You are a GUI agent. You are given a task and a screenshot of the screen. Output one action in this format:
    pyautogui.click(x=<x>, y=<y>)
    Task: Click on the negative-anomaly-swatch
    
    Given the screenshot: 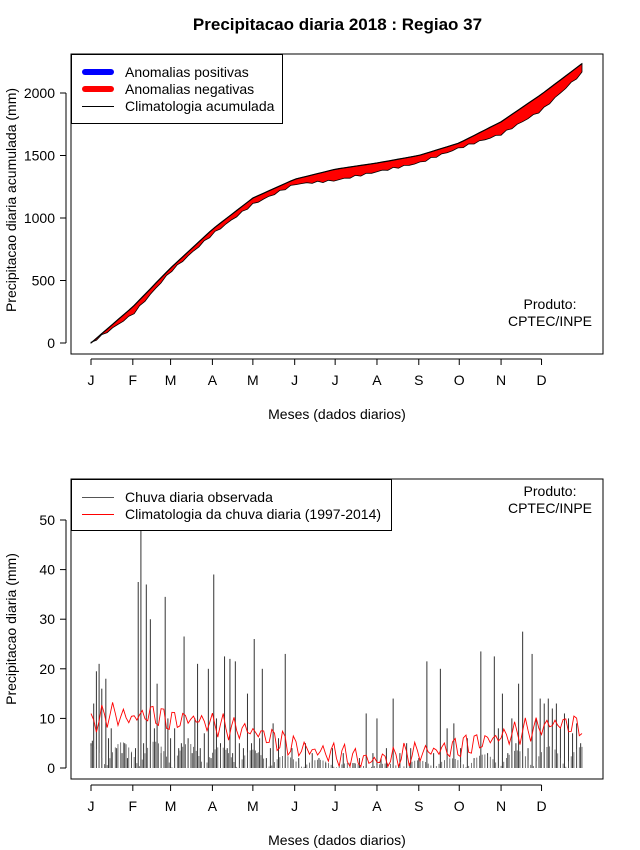 What is the action you would take?
    pyautogui.click(x=98, y=89)
    